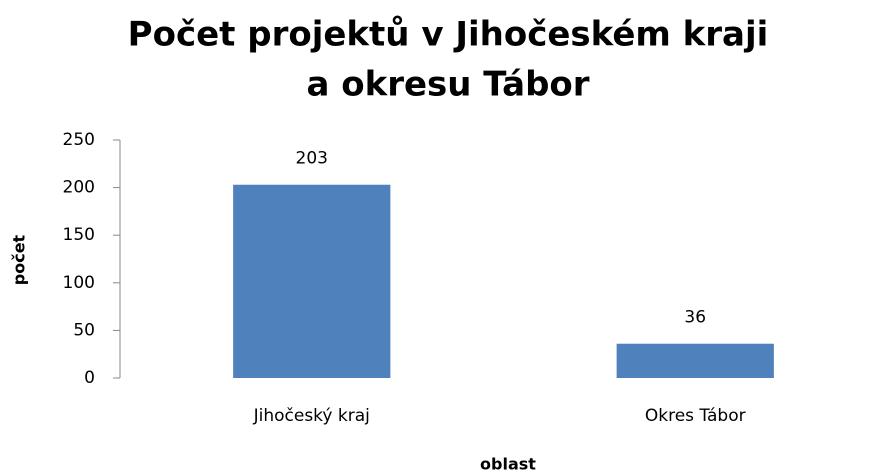  What do you see at coordinates (508, 464) in the screenshot?
I see `x-axis-title: oblast` at bounding box center [508, 464].